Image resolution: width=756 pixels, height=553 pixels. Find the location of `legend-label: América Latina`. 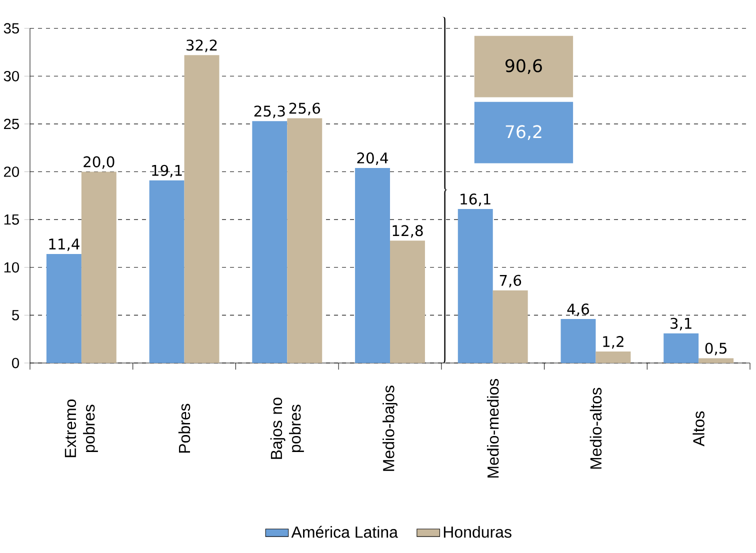

legend-label: América Latina is located at coordinates (344, 532).